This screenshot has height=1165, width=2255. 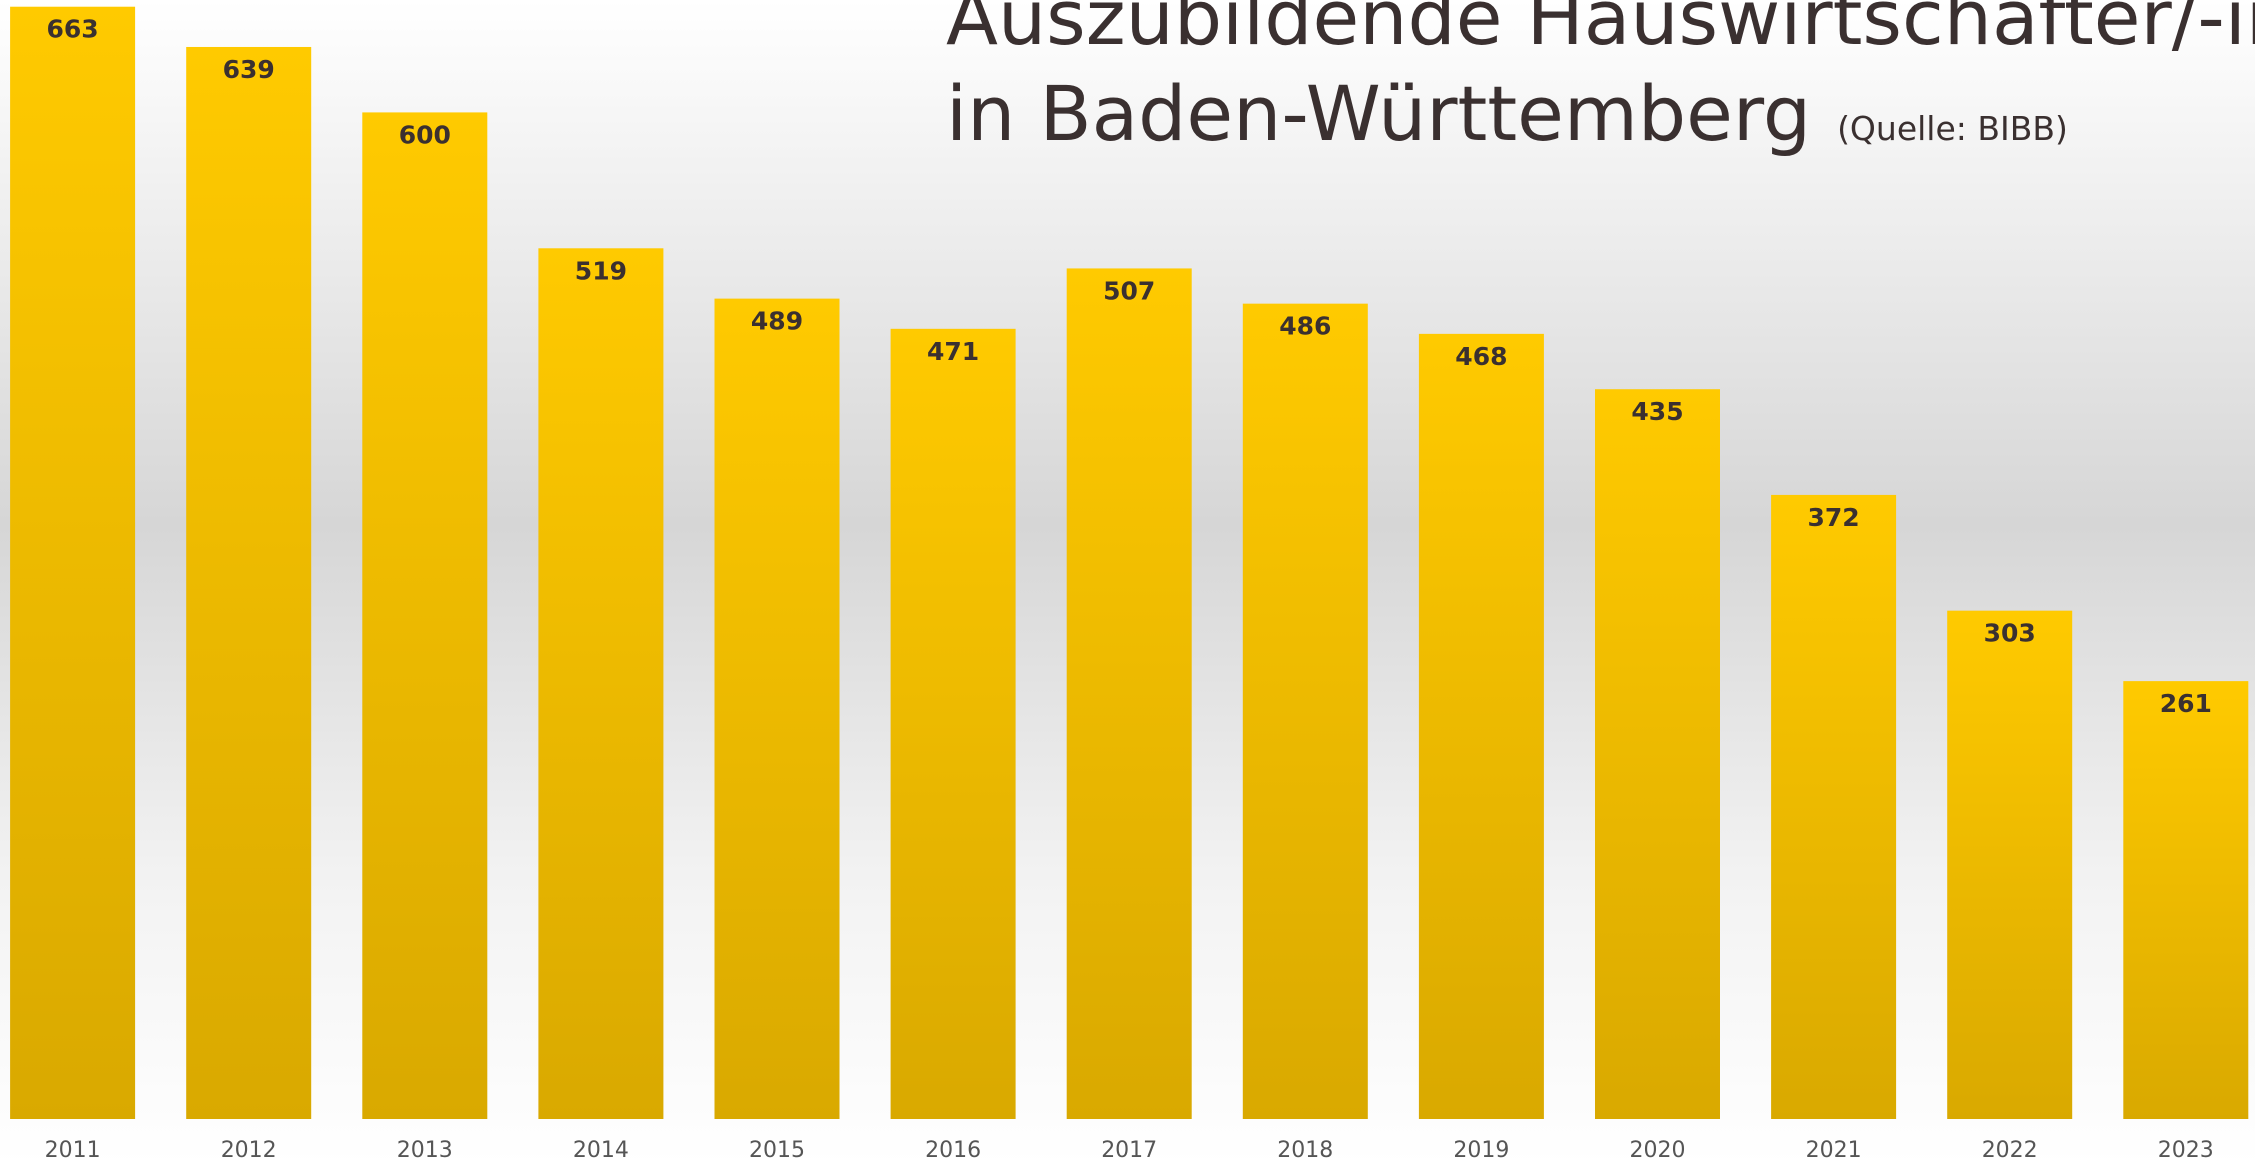 I want to click on x-tick-label: 2016, so click(x=953, y=1150).